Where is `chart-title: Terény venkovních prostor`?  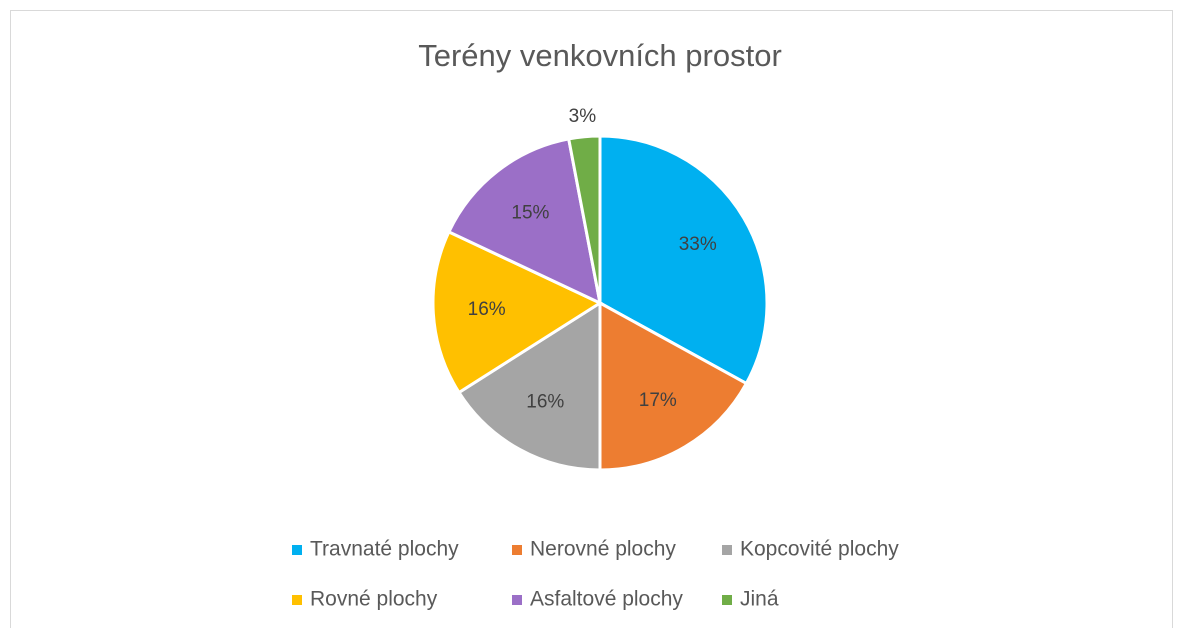 chart-title: Terény venkovních prostor is located at coordinates (600, 55).